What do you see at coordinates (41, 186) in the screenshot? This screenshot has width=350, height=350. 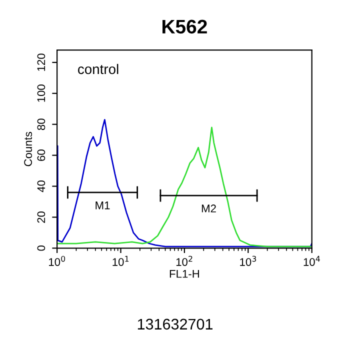 I see `y-tick-label: 40` at bounding box center [41, 186].